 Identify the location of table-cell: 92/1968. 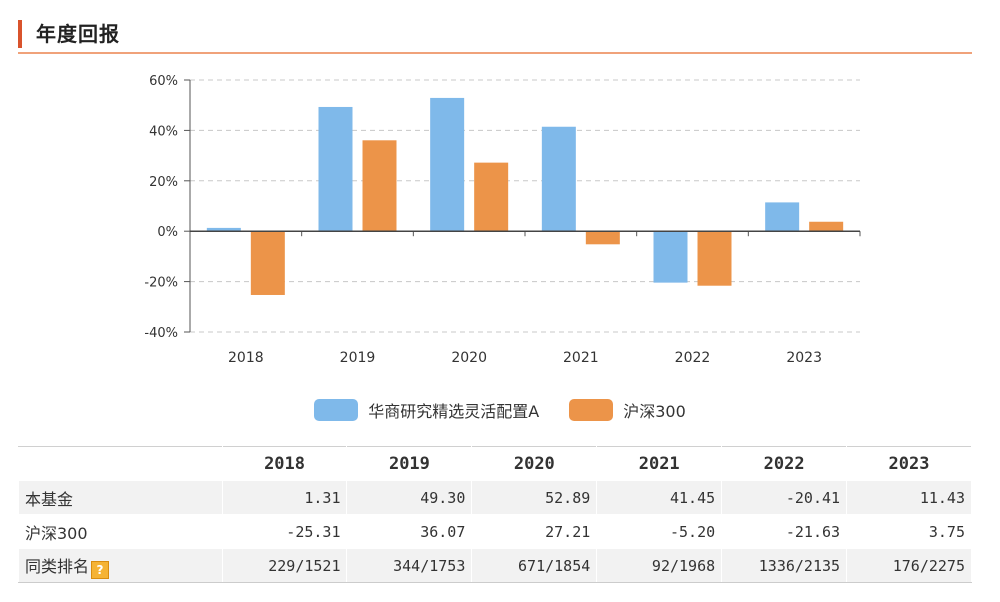
(659, 565).